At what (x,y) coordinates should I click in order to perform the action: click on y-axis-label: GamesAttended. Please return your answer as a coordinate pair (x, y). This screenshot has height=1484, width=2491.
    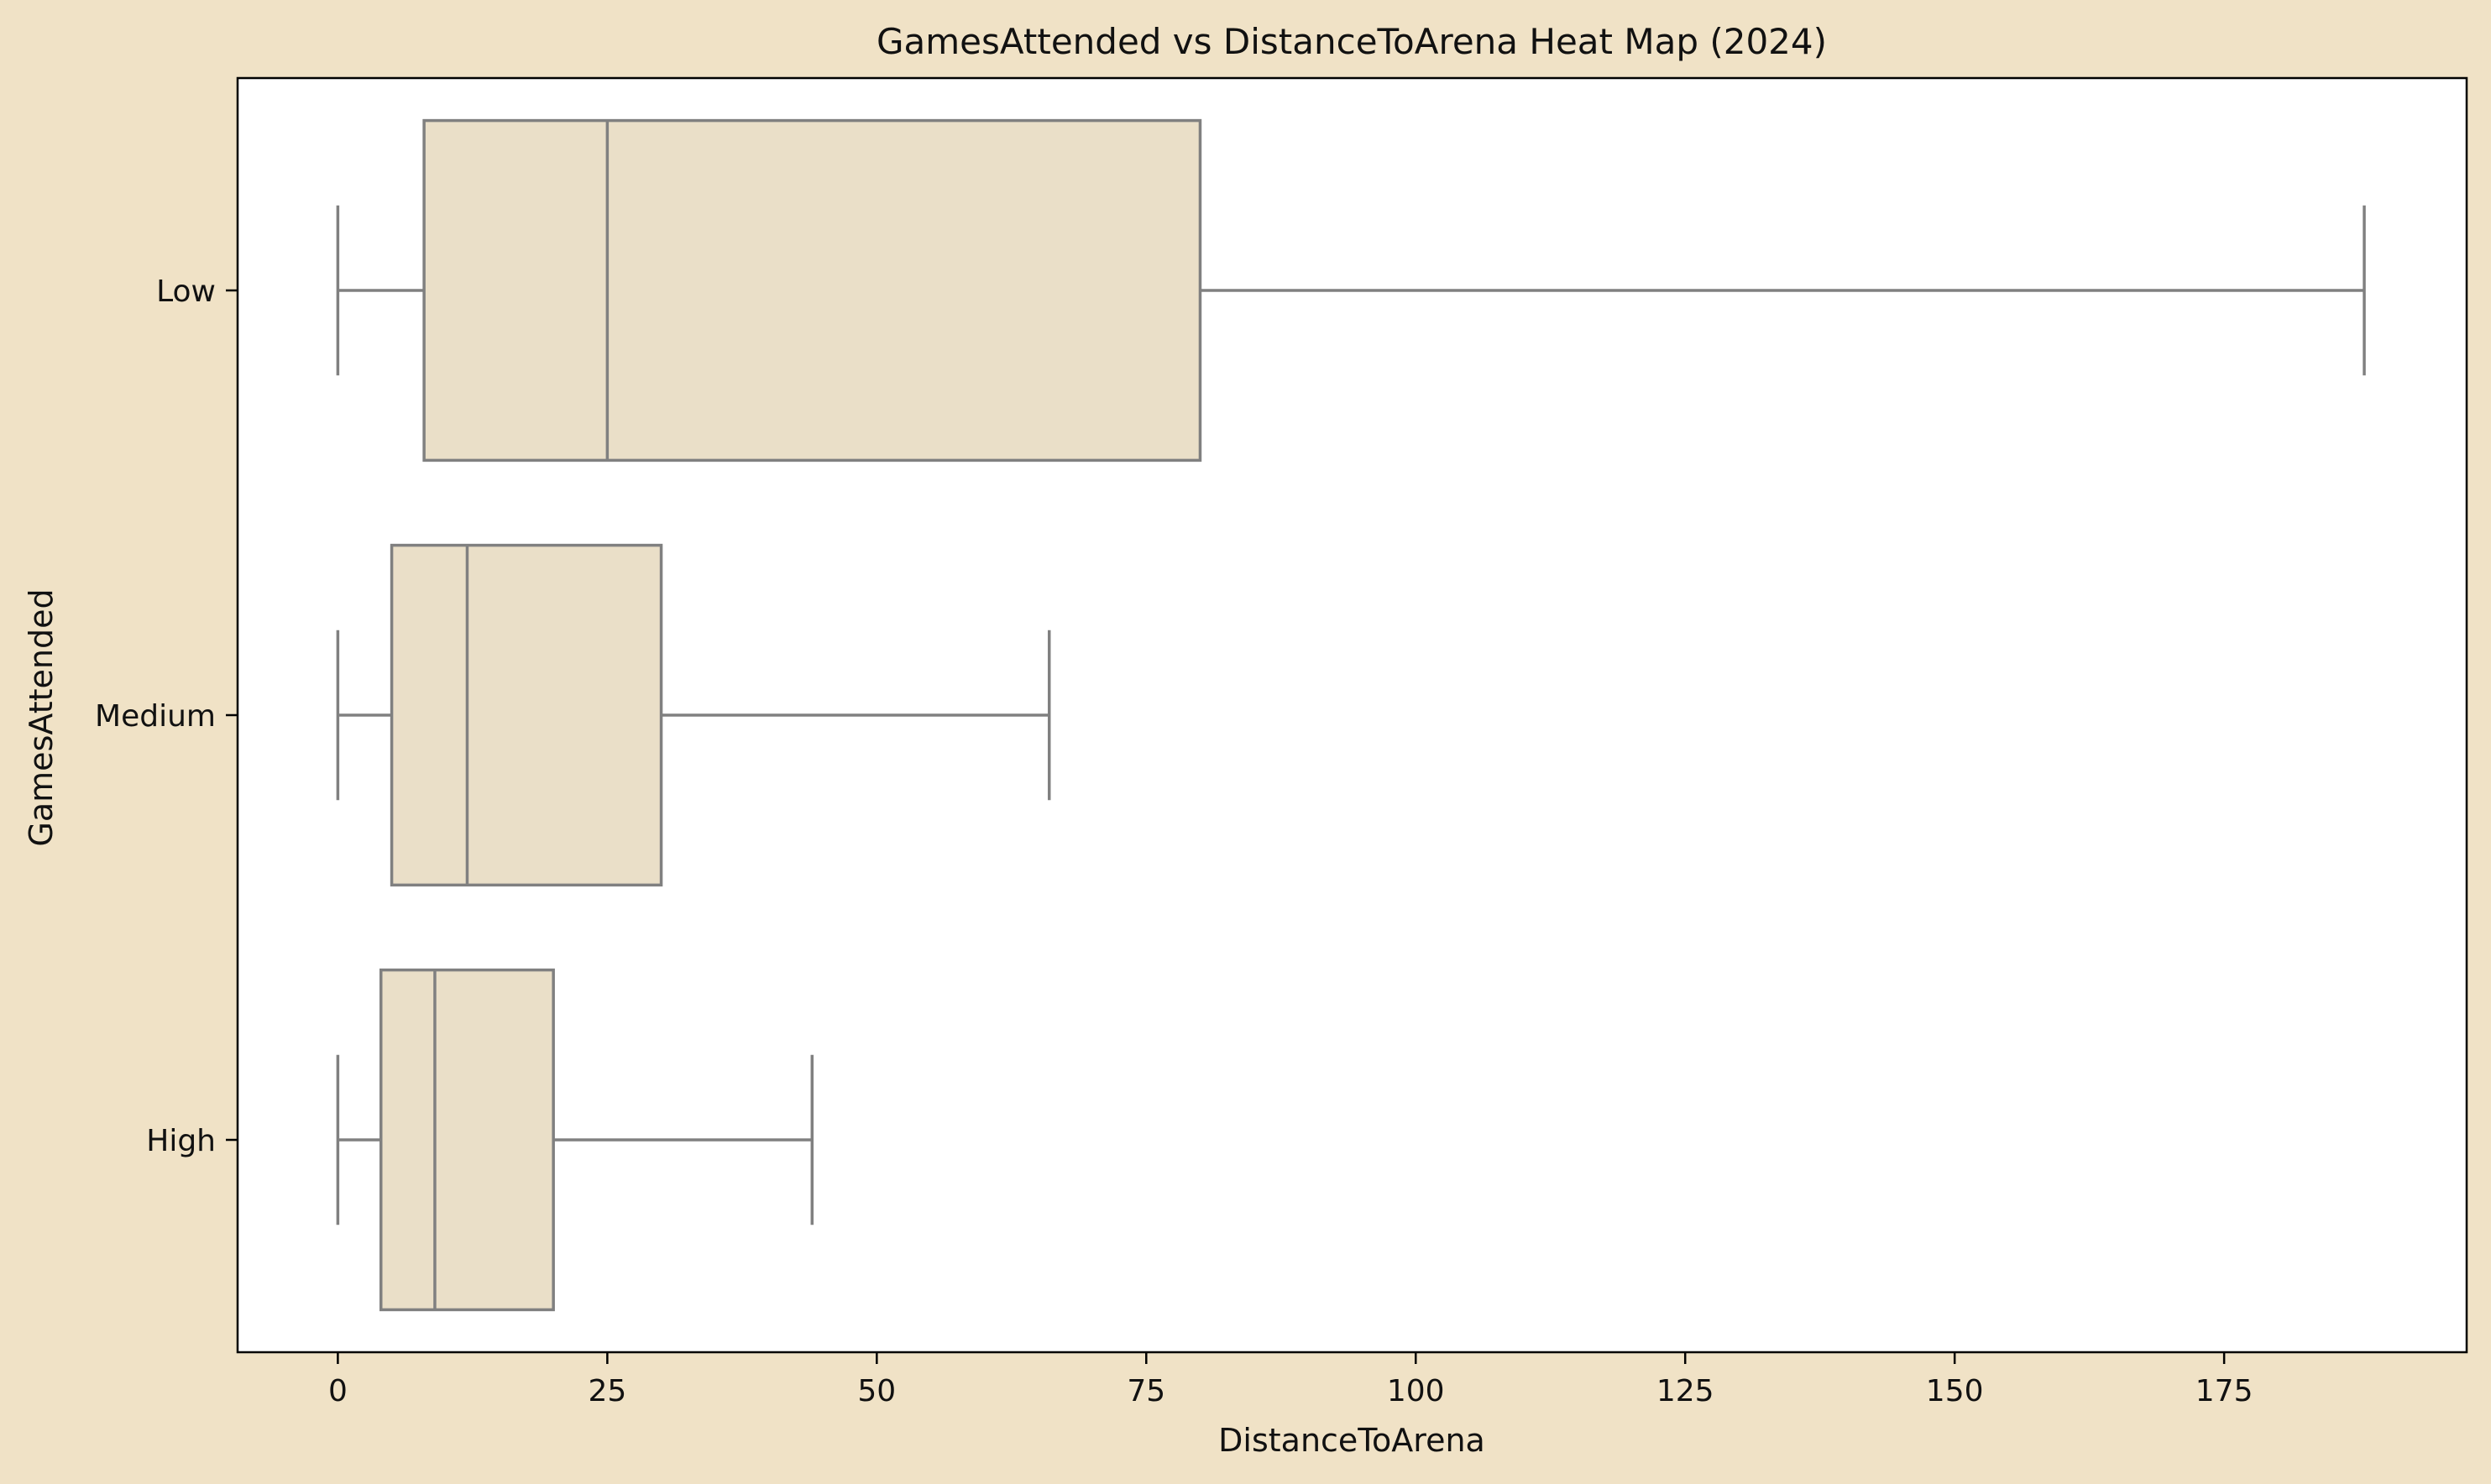
    Looking at the image, I should click on (41, 717).